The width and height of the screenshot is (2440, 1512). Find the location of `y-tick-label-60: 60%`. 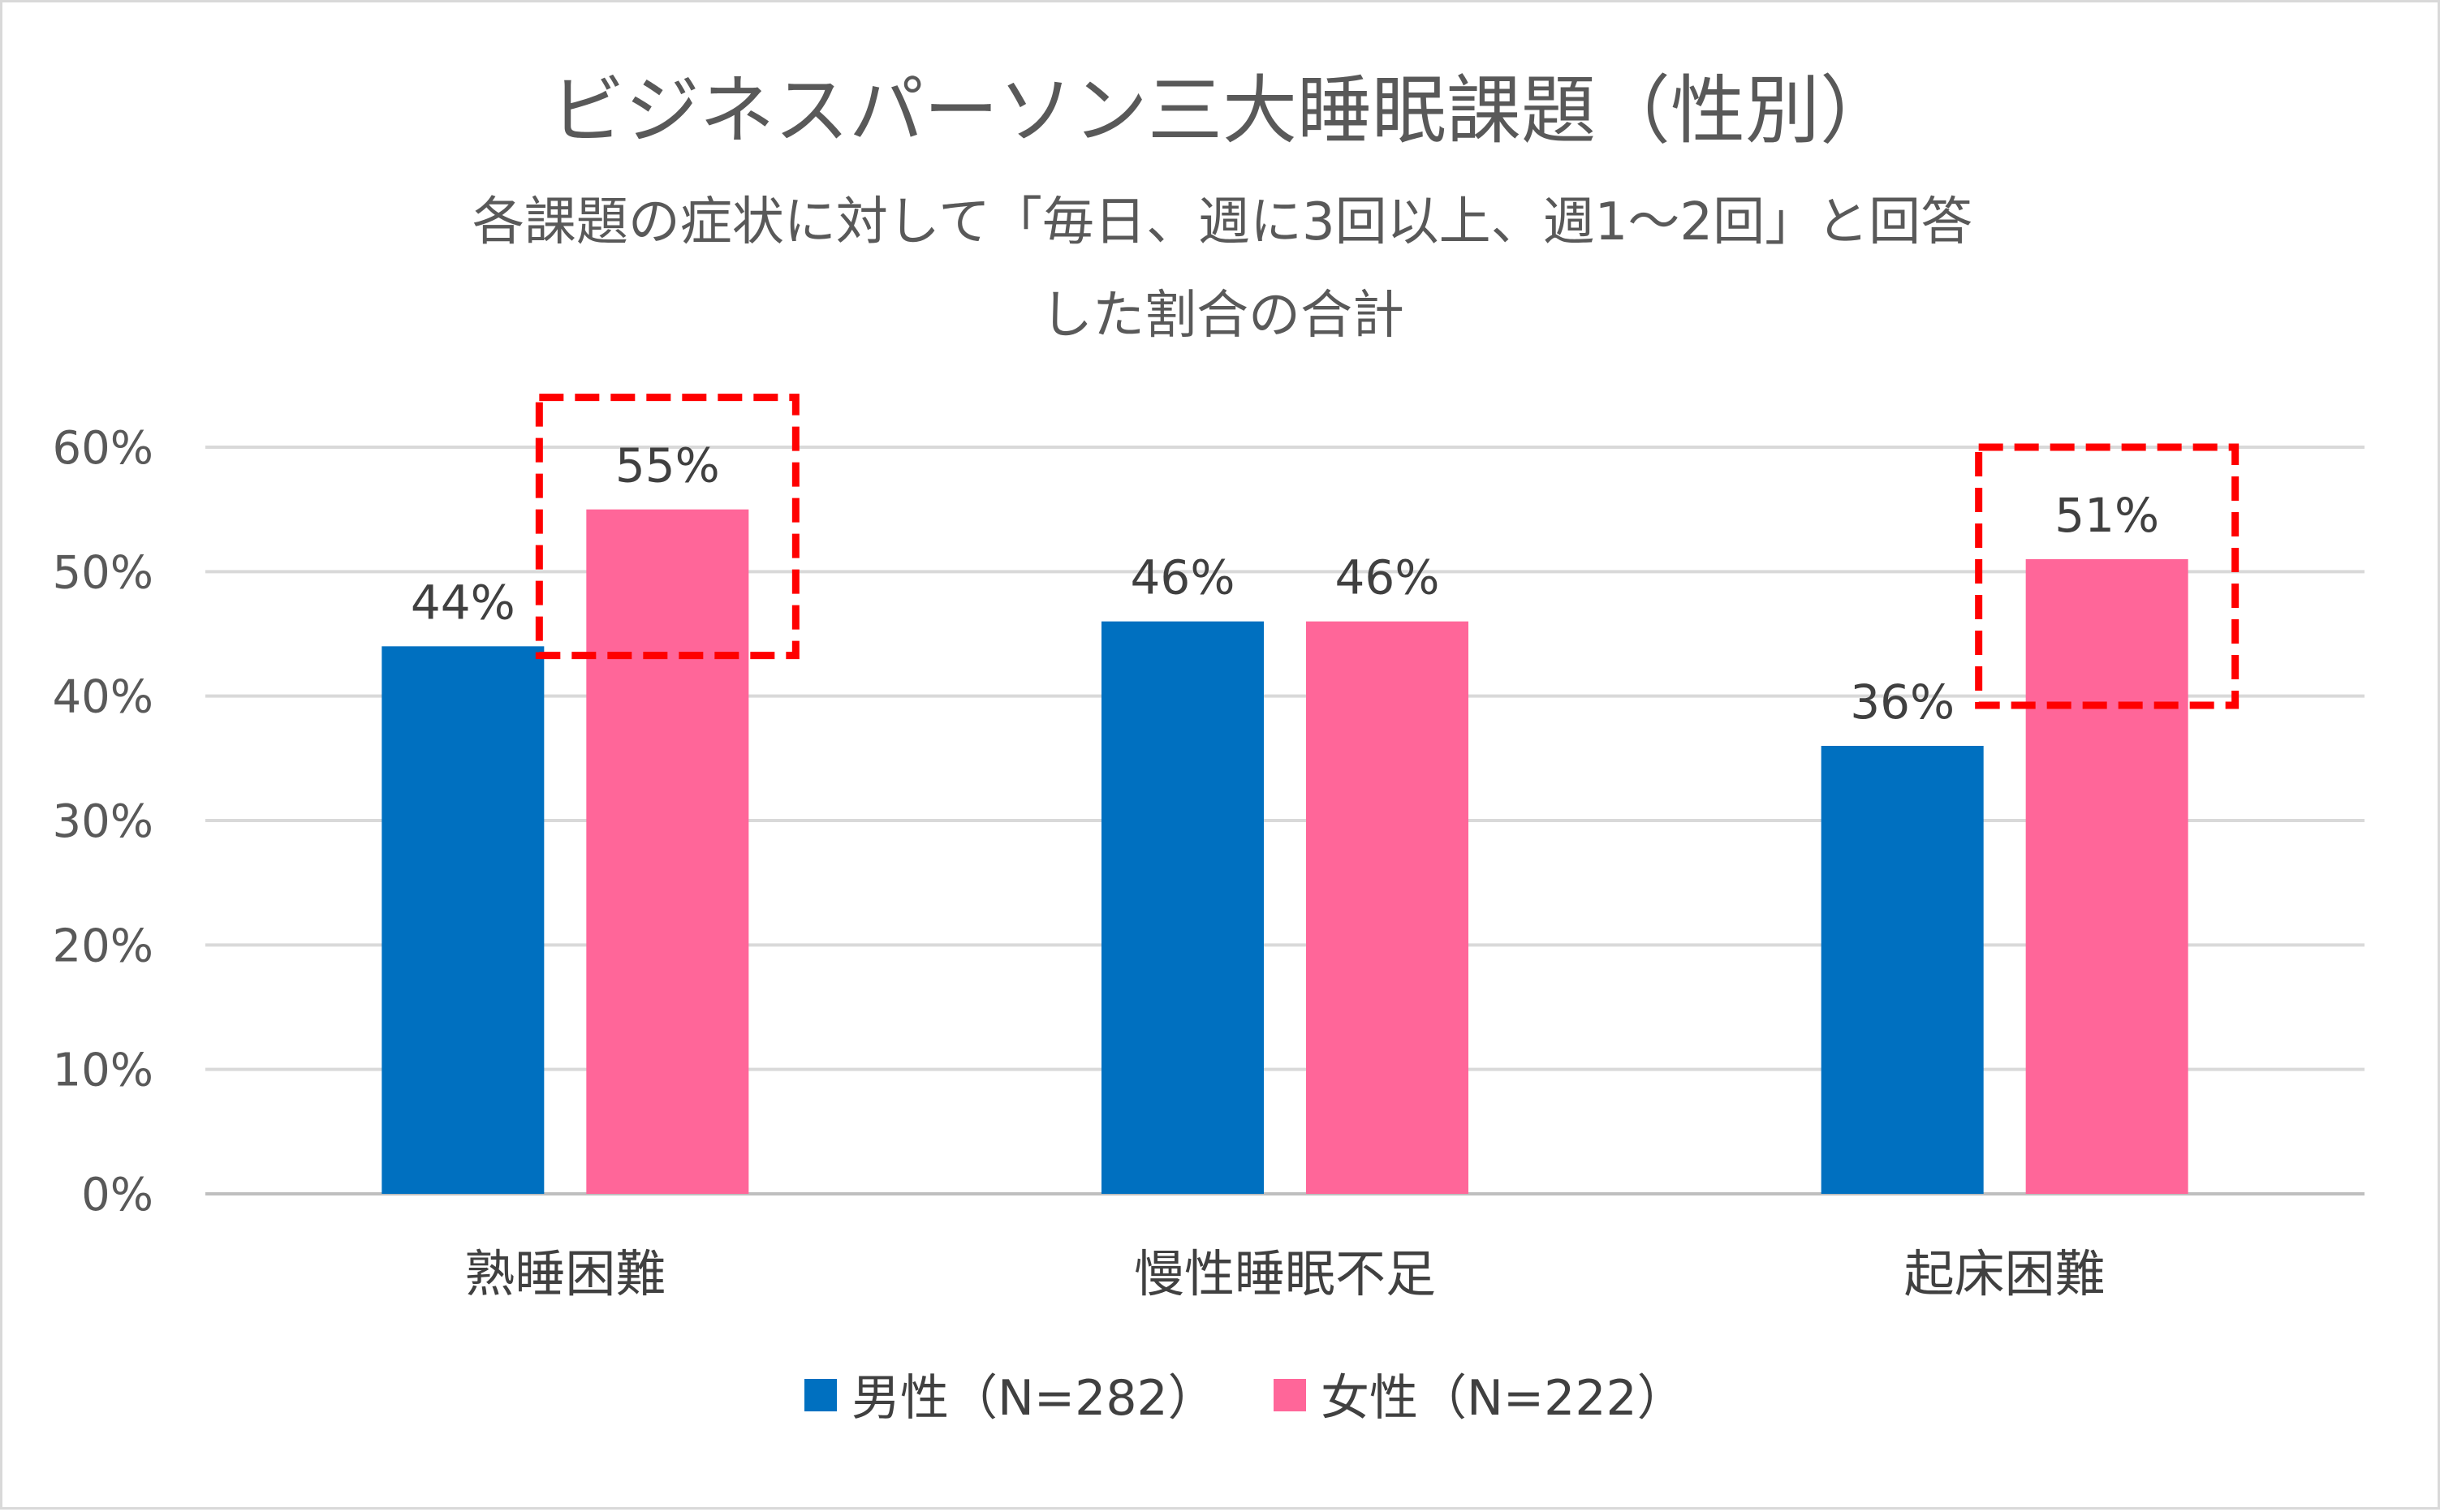

y-tick-label-60: 60% is located at coordinates (103, 449).